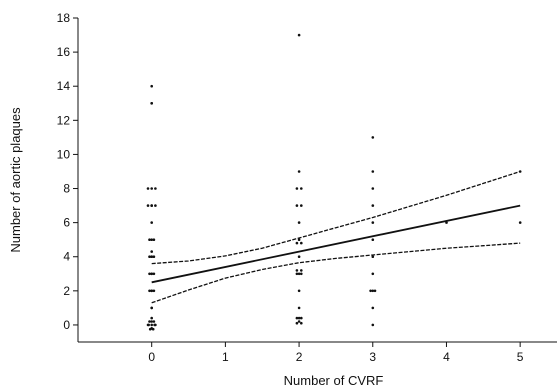  I want to click on x-tick-label: 5, so click(520, 357).